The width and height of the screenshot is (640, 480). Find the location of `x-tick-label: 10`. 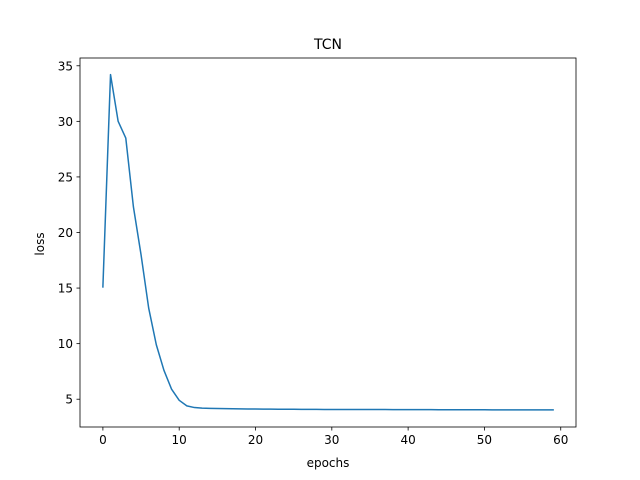

x-tick-label: 10 is located at coordinates (179, 440).